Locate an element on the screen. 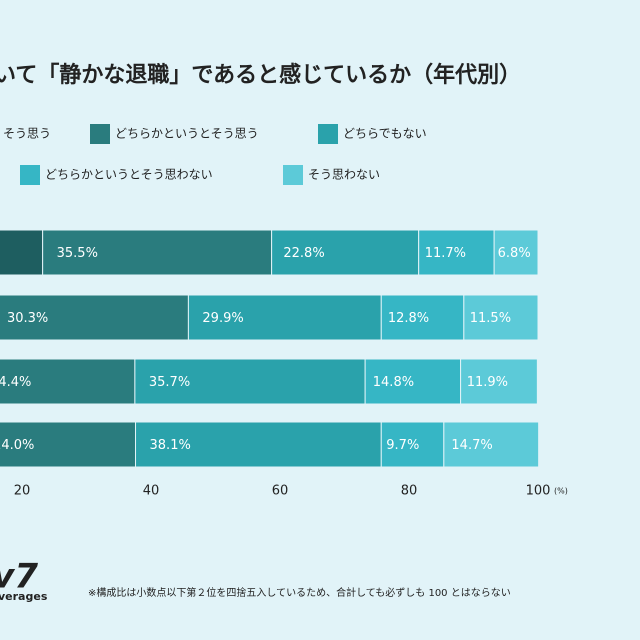 This screenshot has width=640, height=640. value-label: 9.7% is located at coordinates (402, 445).